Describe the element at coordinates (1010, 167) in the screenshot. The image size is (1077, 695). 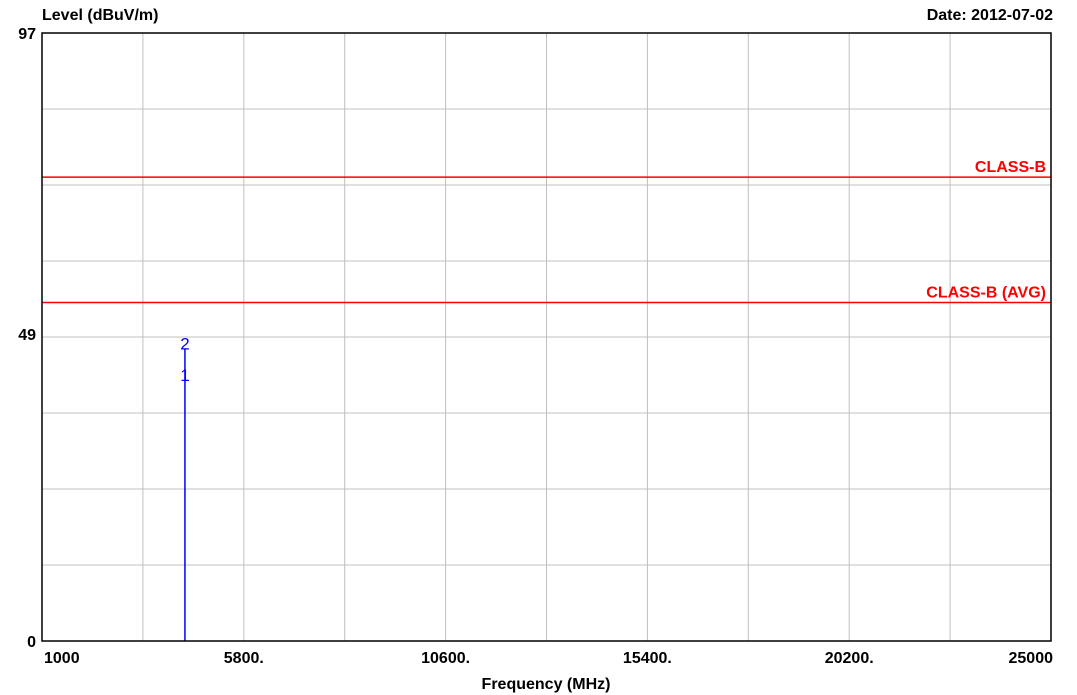
I see `limit-line-label: CLASS-B` at that location.